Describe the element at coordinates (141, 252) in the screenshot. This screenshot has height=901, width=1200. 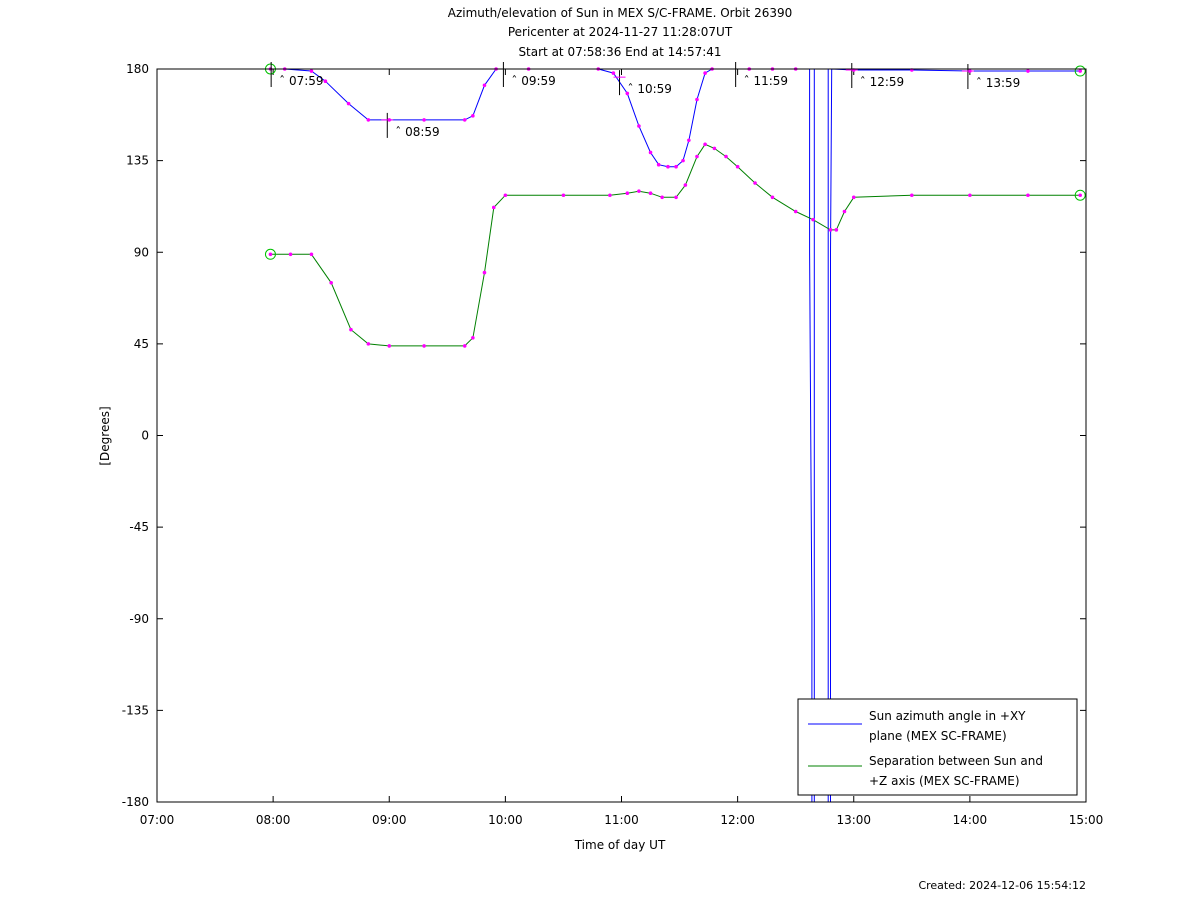
I see `y-tick-label: 90` at that location.